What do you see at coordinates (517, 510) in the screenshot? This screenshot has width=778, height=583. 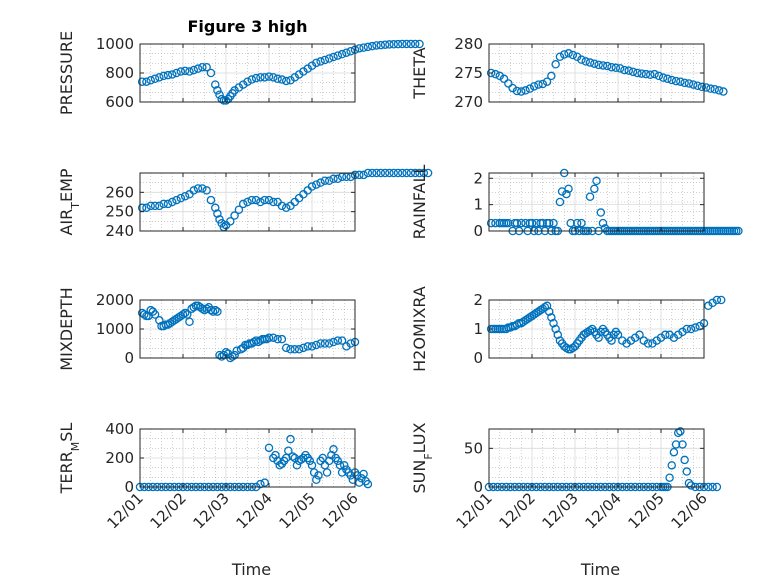 I see `x-tick-label: 12/02` at bounding box center [517, 510].